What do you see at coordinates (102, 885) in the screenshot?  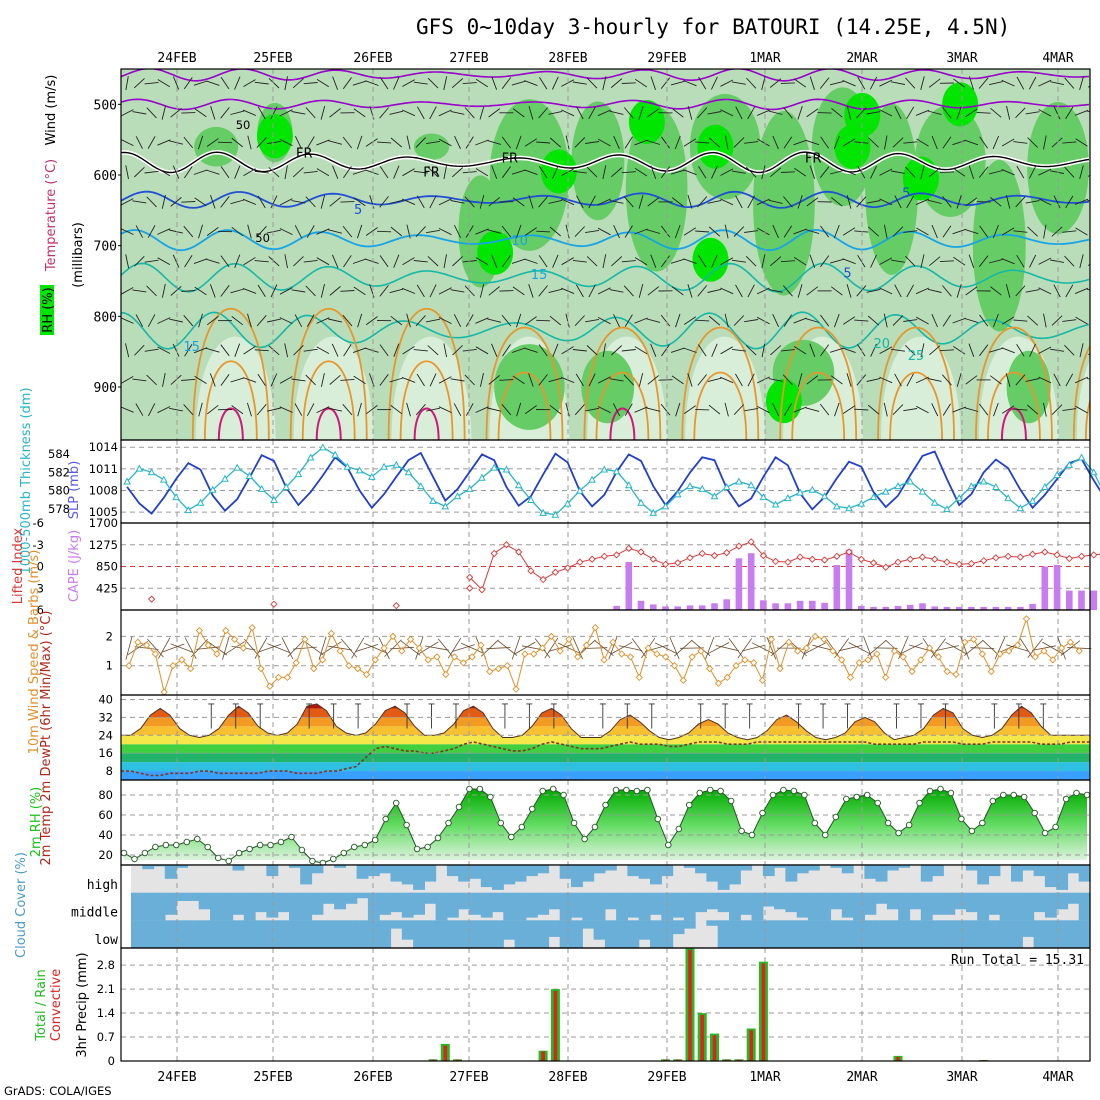 I see `cloud-level-label: high` at bounding box center [102, 885].